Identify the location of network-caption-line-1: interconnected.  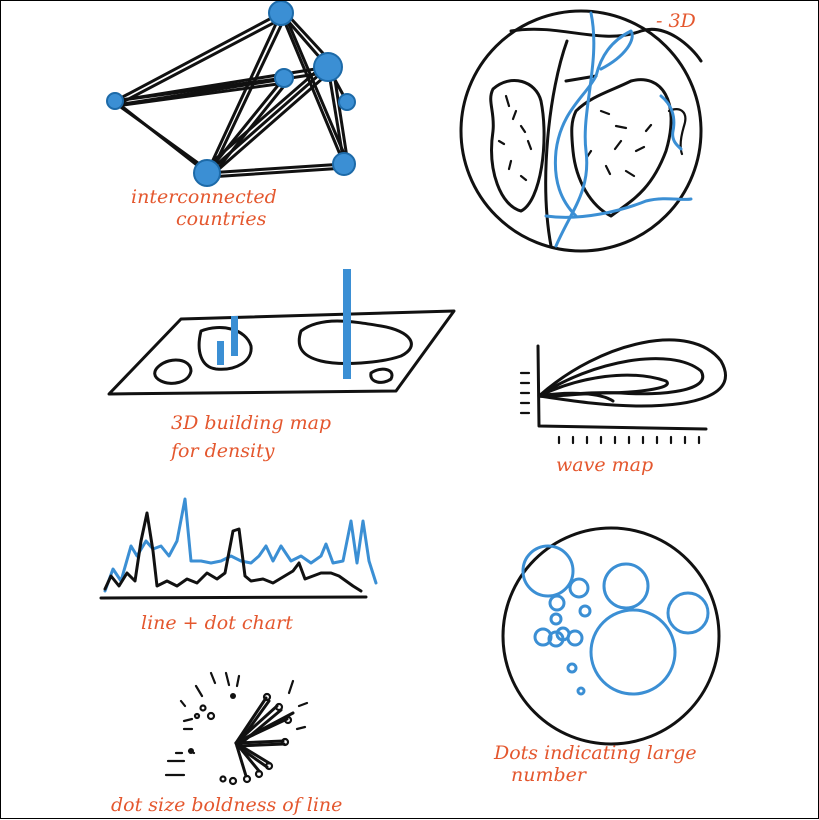
(204, 197).